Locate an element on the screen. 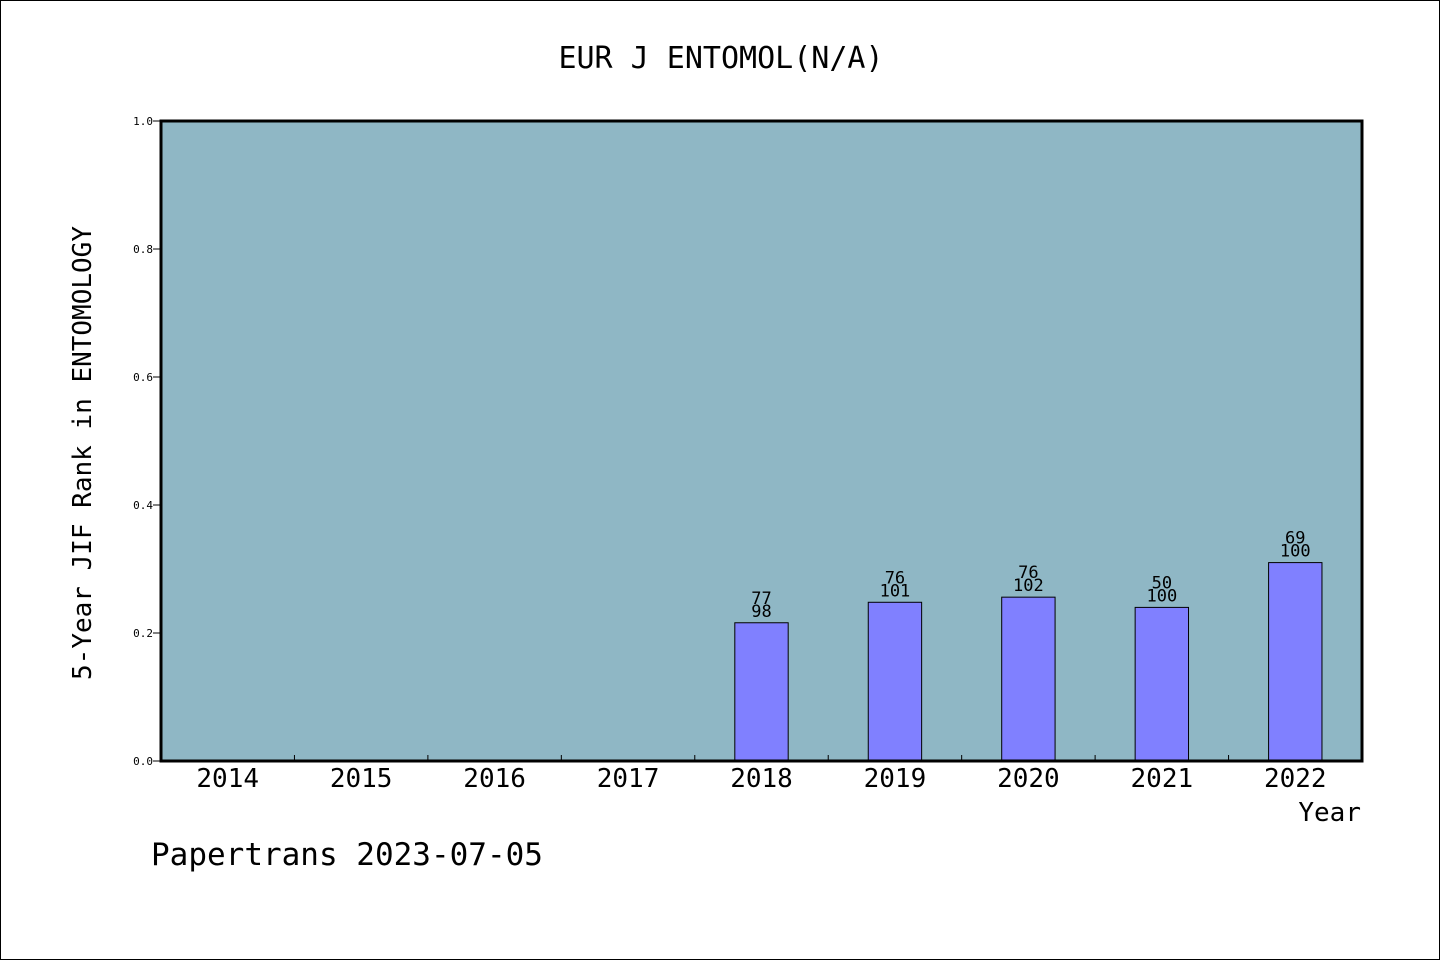 This screenshot has width=1440, height=961. bar-rank-label: 50 is located at coordinates (1162, 583).